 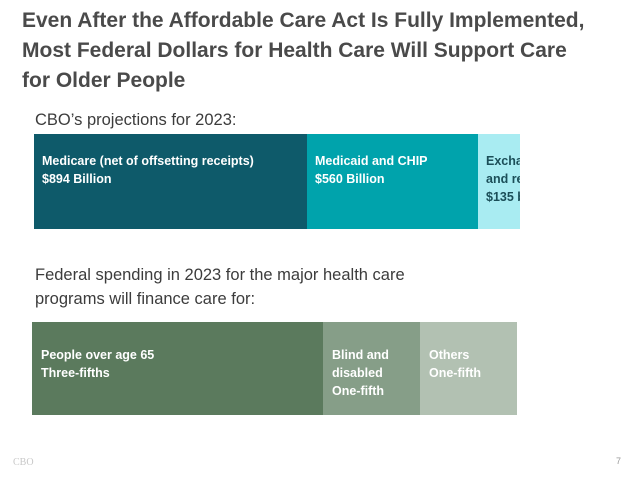 What do you see at coordinates (455, 364) in the screenshot?
I see `bar-segment-label: Others One-fifth` at bounding box center [455, 364].